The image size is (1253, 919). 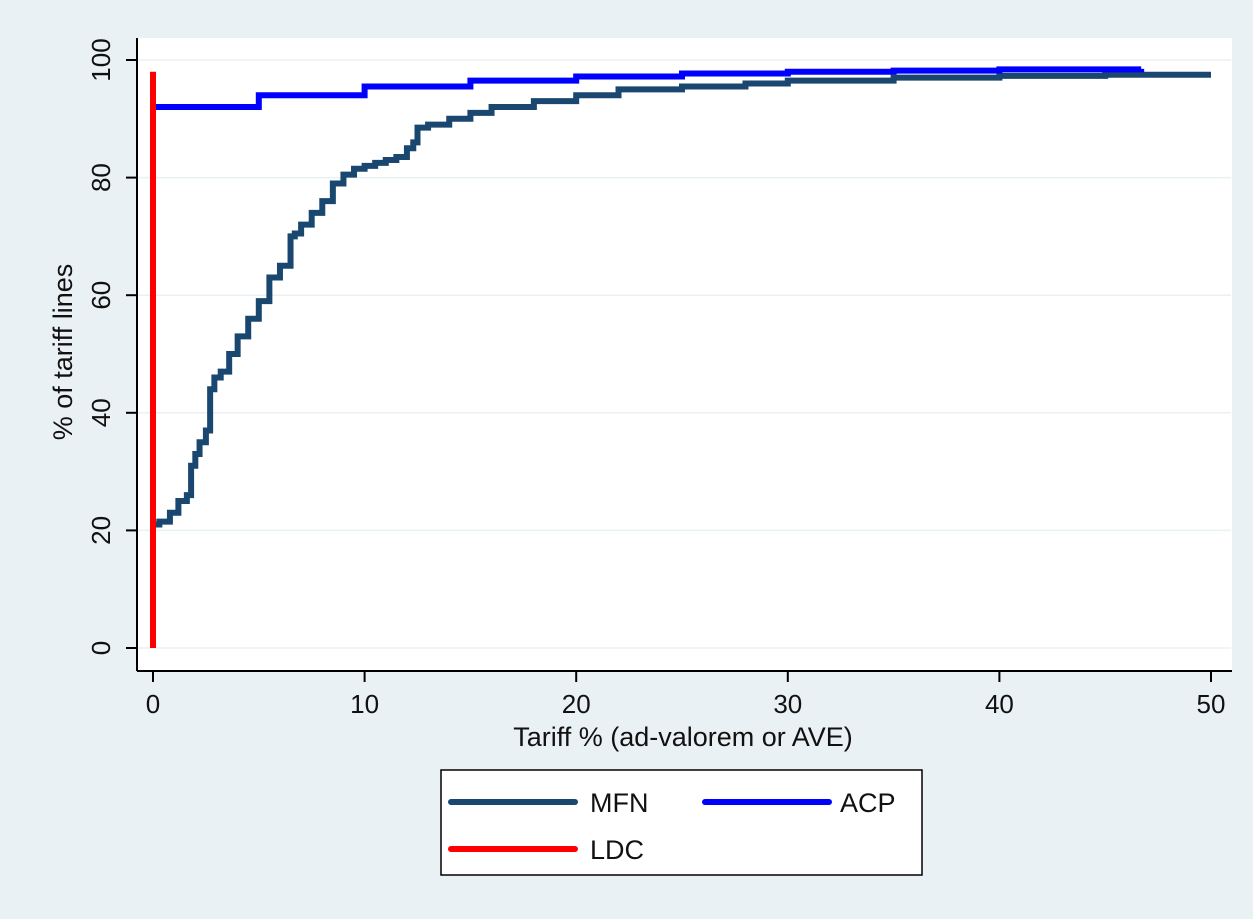 What do you see at coordinates (649, 88) in the screenshot?
I see `series-line-acp` at bounding box center [649, 88].